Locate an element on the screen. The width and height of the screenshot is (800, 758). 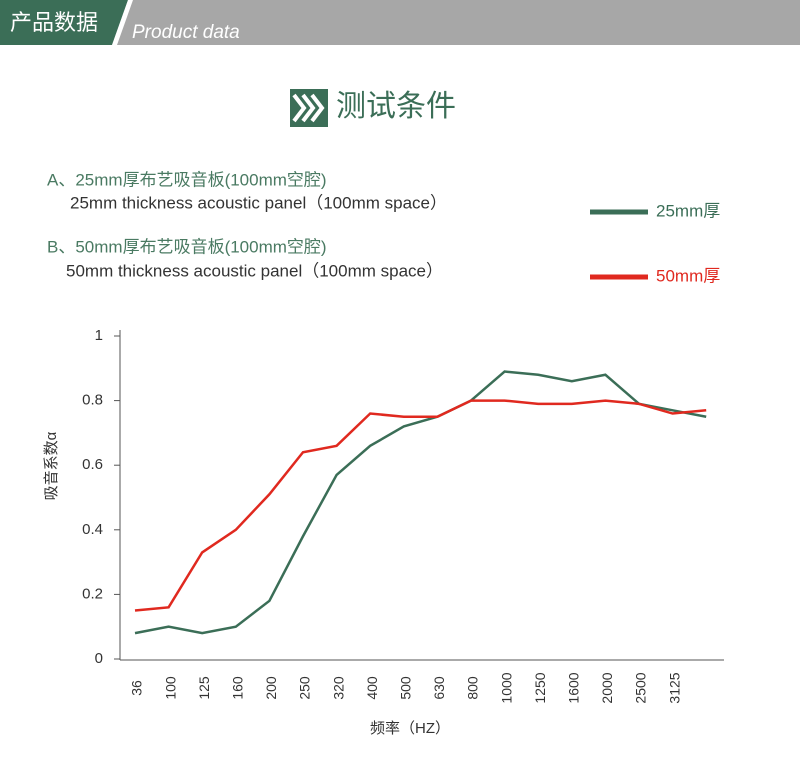
x-tick-label: 1600 is located at coordinates (574, 687).